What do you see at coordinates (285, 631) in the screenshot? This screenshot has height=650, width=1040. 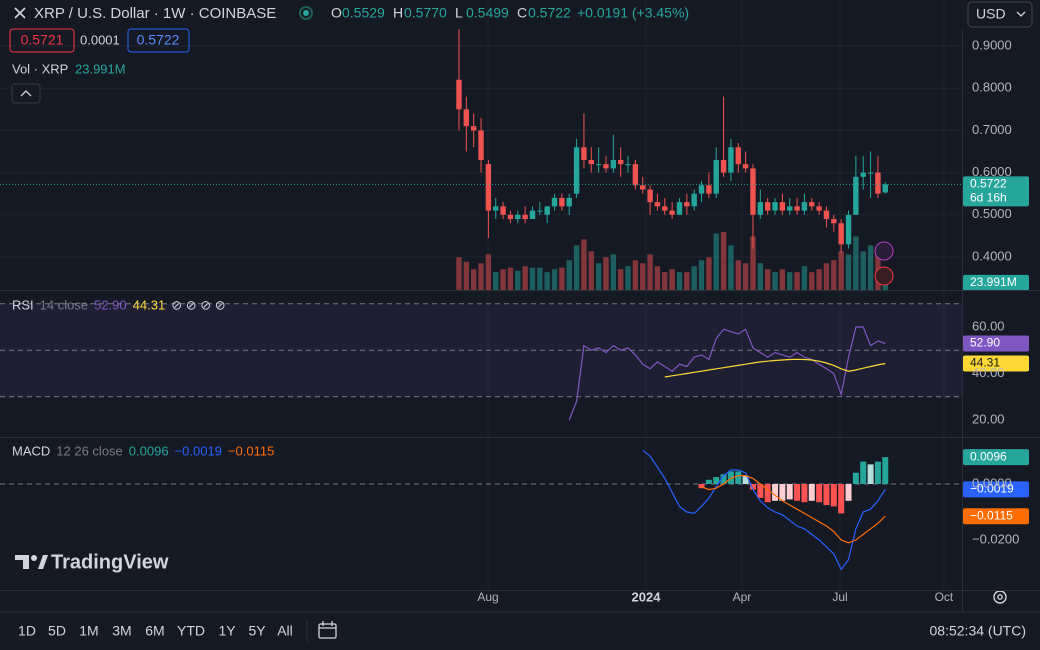 I see `range-button: All` at bounding box center [285, 631].